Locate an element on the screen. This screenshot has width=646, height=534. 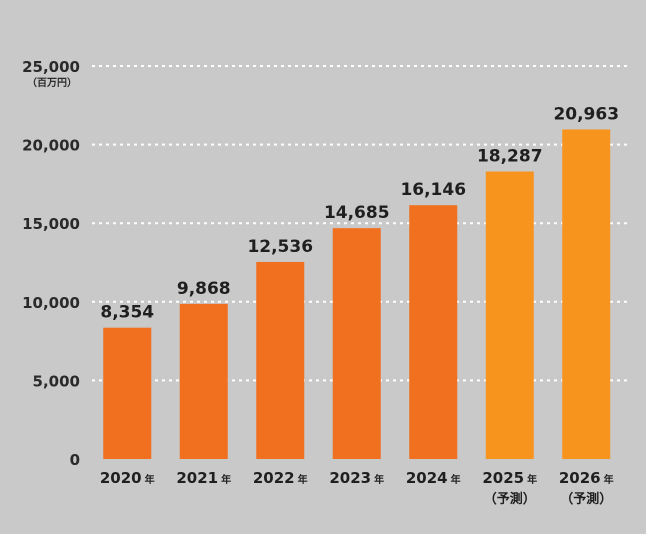
y-tick-label: 20,000 is located at coordinates (51, 146).